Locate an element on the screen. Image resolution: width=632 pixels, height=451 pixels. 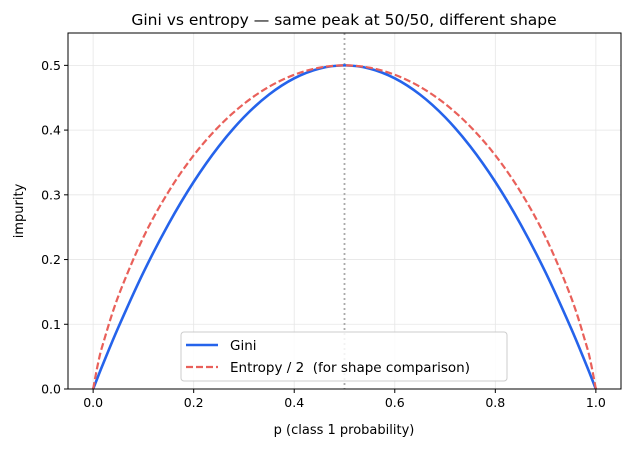
x-tick-label: 0.8 is located at coordinates (495, 402).